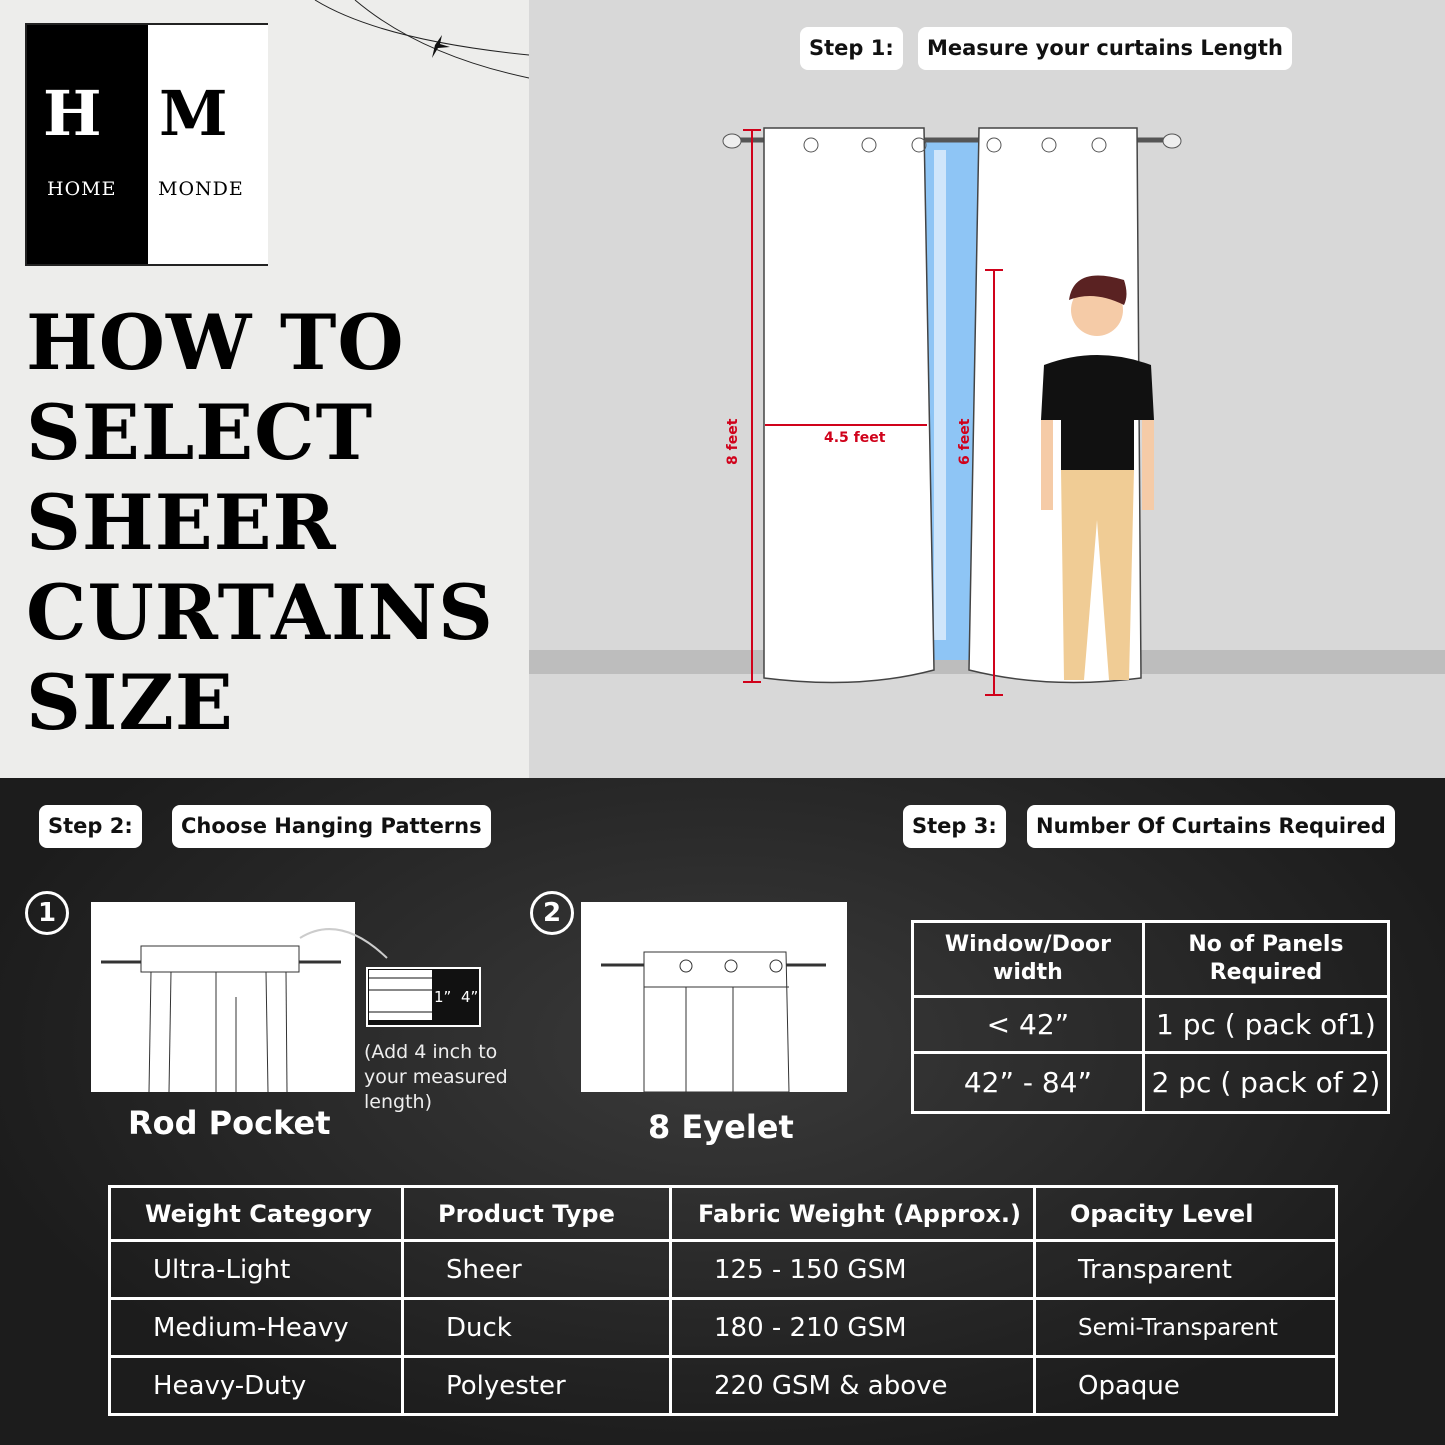 This screenshot has height=1445, width=1445. Describe the element at coordinates (90, 826) in the screenshot. I see `step2-label: Step 2:` at that location.